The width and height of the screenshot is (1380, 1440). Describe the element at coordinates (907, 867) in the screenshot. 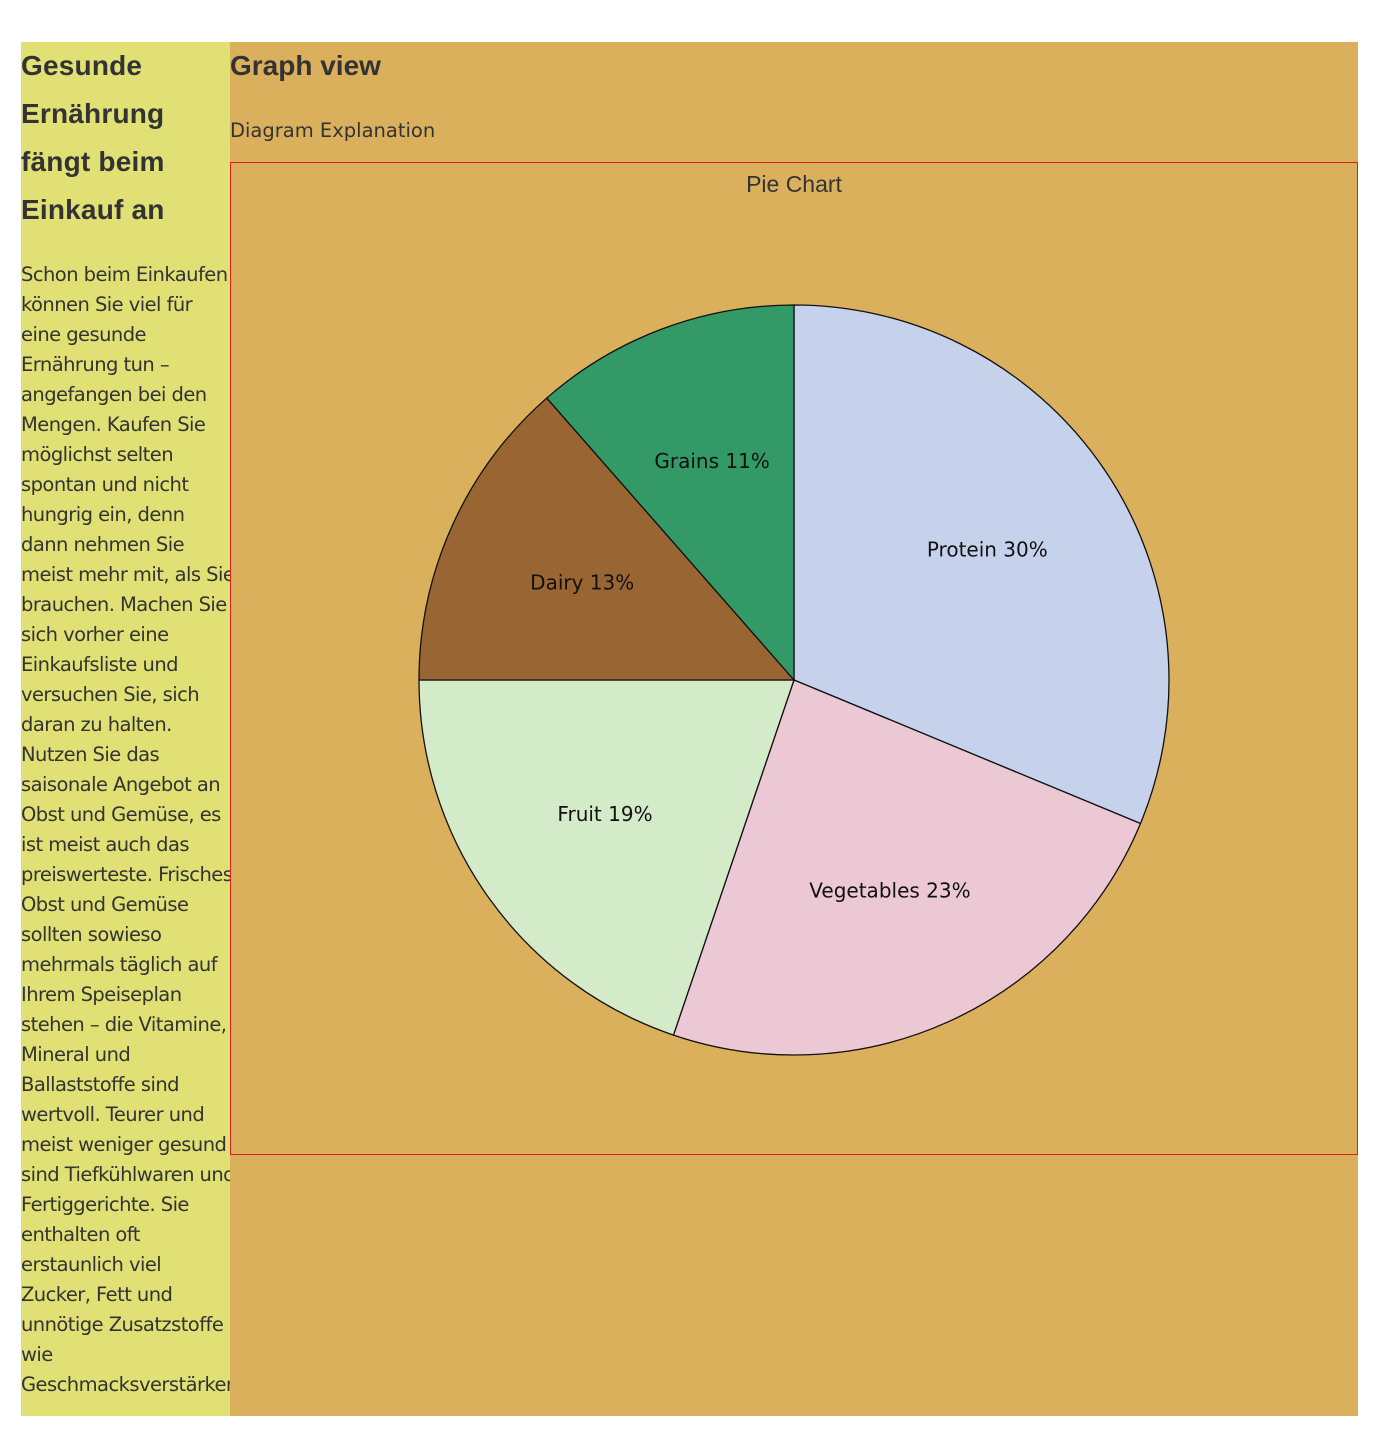

I see `pie-slice-vegetables` at that location.